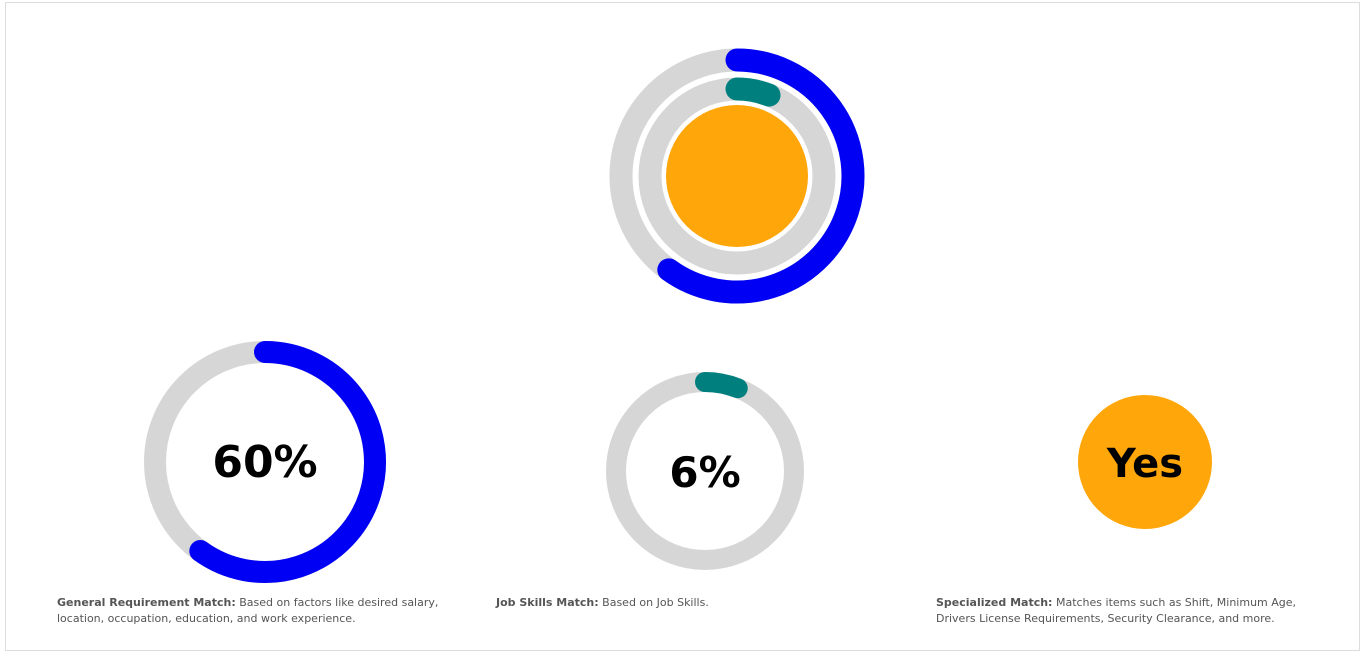  Describe the element at coordinates (146, 602) in the screenshot. I see `general-caption-title: General Requirement Match:` at that location.